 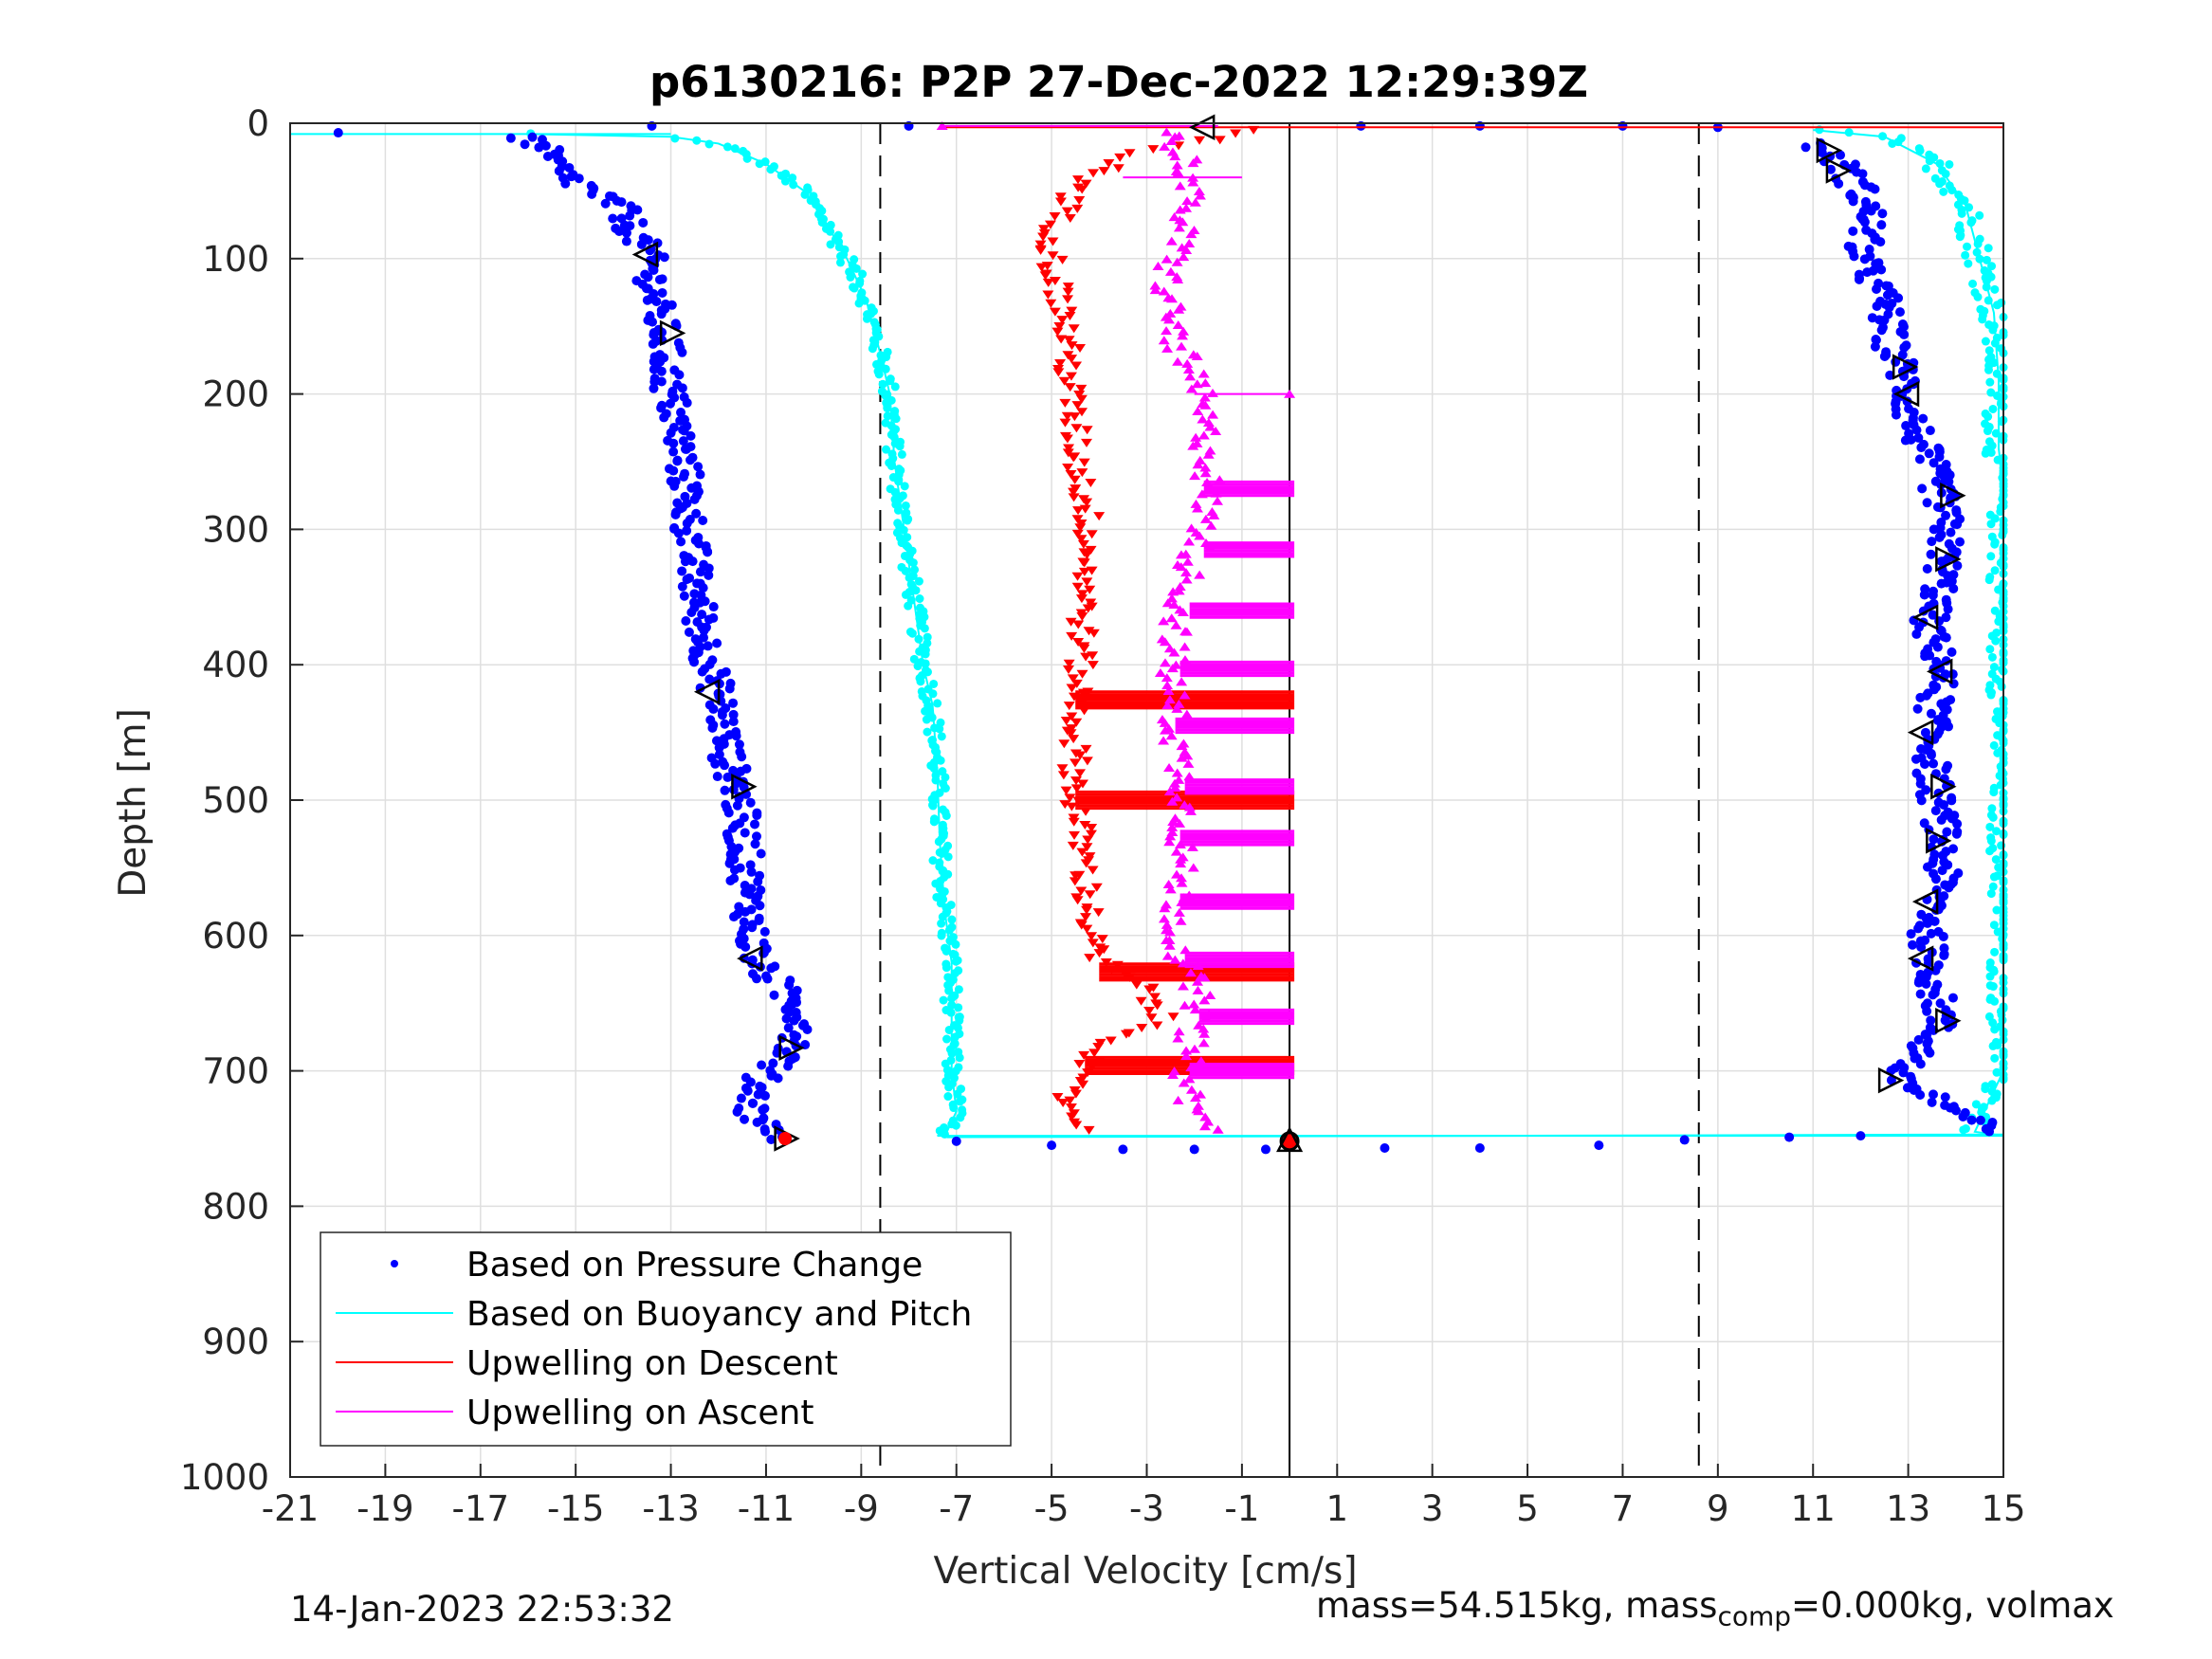 What do you see at coordinates (1754, 1616) in the screenshot?
I see `footer-mass-sub: comp` at bounding box center [1754, 1616].